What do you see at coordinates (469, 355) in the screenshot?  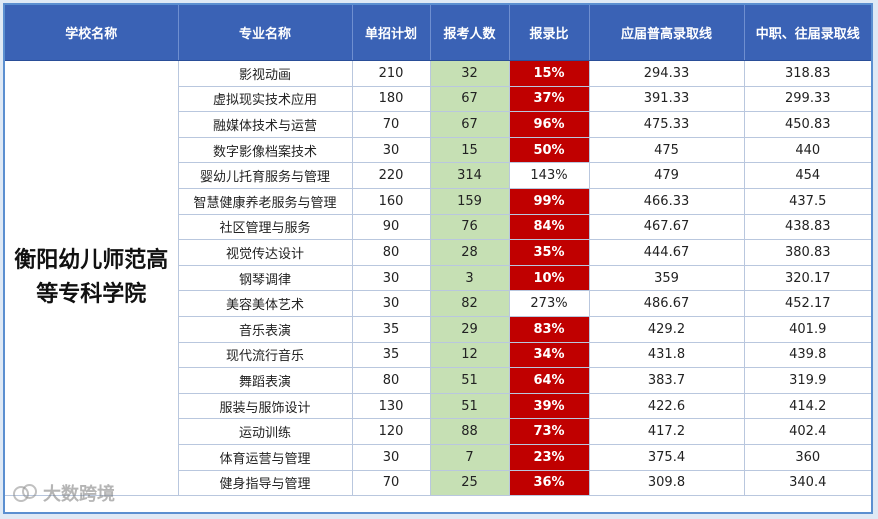 I see `applicants-cell: 12` at bounding box center [469, 355].